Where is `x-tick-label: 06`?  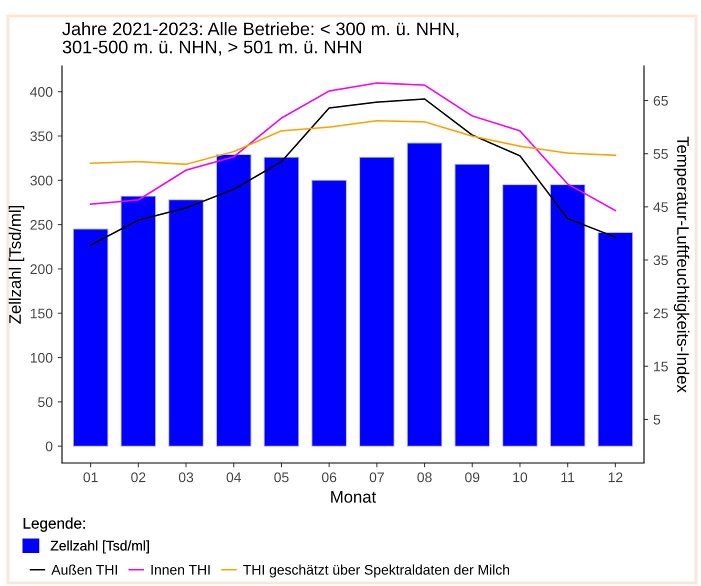 x-tick-label: 06 is located at coordinates (329, 477).